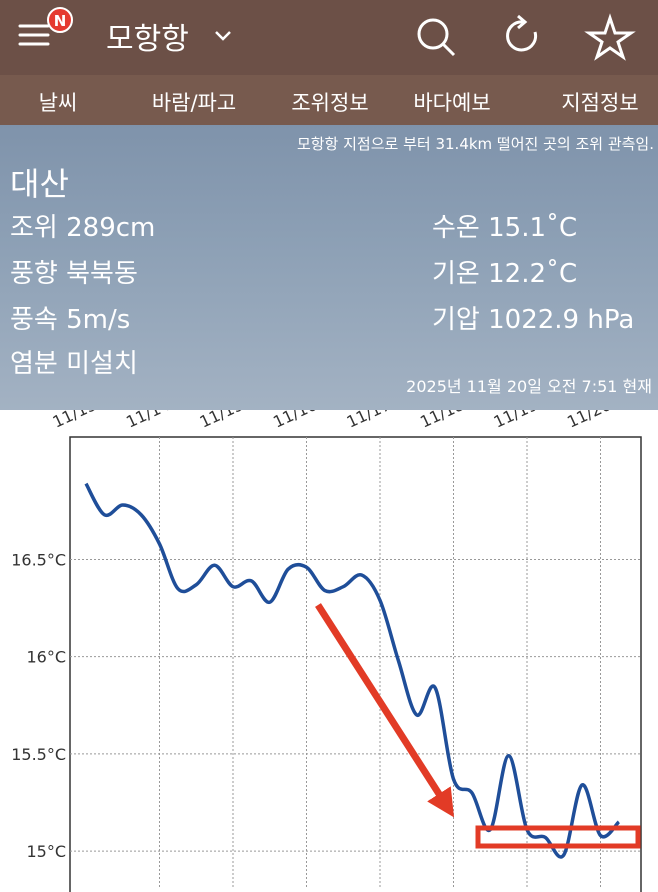 The height and width of the screenshot is (892, 658). Describe the element at coordinates (148, 421) in the screenshot. I see `x-tick-label: 11/14` at that location.